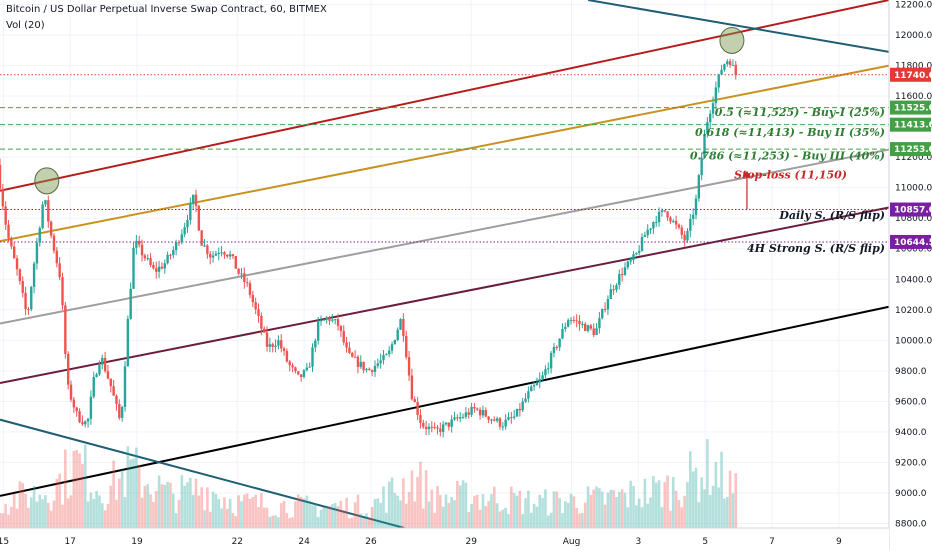 The width and height of the screenshot is (932, 550). What do you see at coordinates (800, 112) in the screenshot?
I see `annotation-text: 0.5 (≈11,525) - Buy-I (25%)` at bounding box center [800, 112].